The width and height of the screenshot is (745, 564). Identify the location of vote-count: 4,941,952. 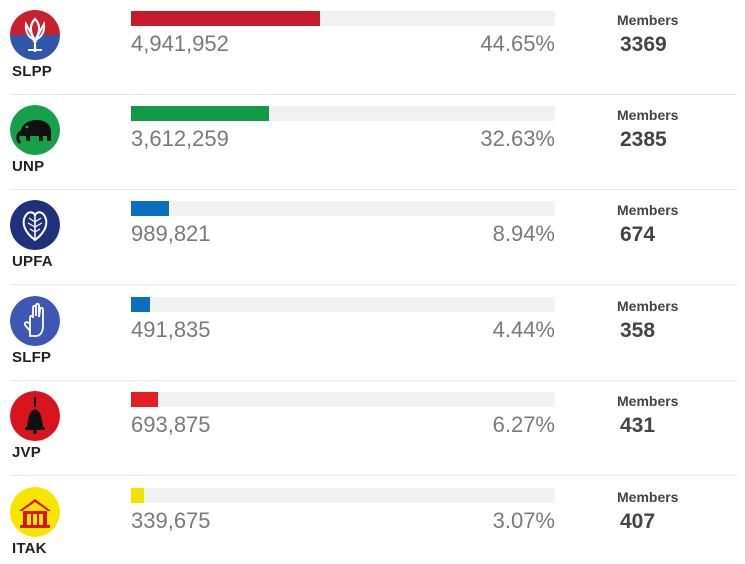
(180, 43).